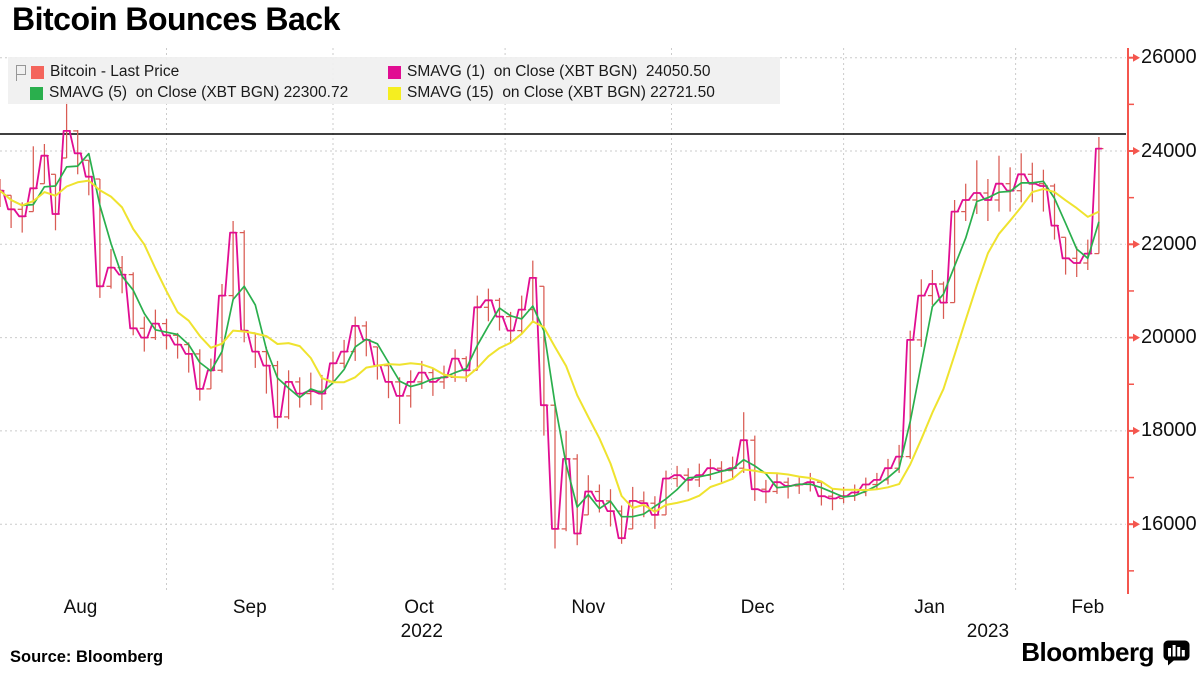 The width and height of the screenshot is (1200, 675). Describe the element at coordinates (36, 93) in the screenshot. I see `legend-swatch-smavg5` at that location.